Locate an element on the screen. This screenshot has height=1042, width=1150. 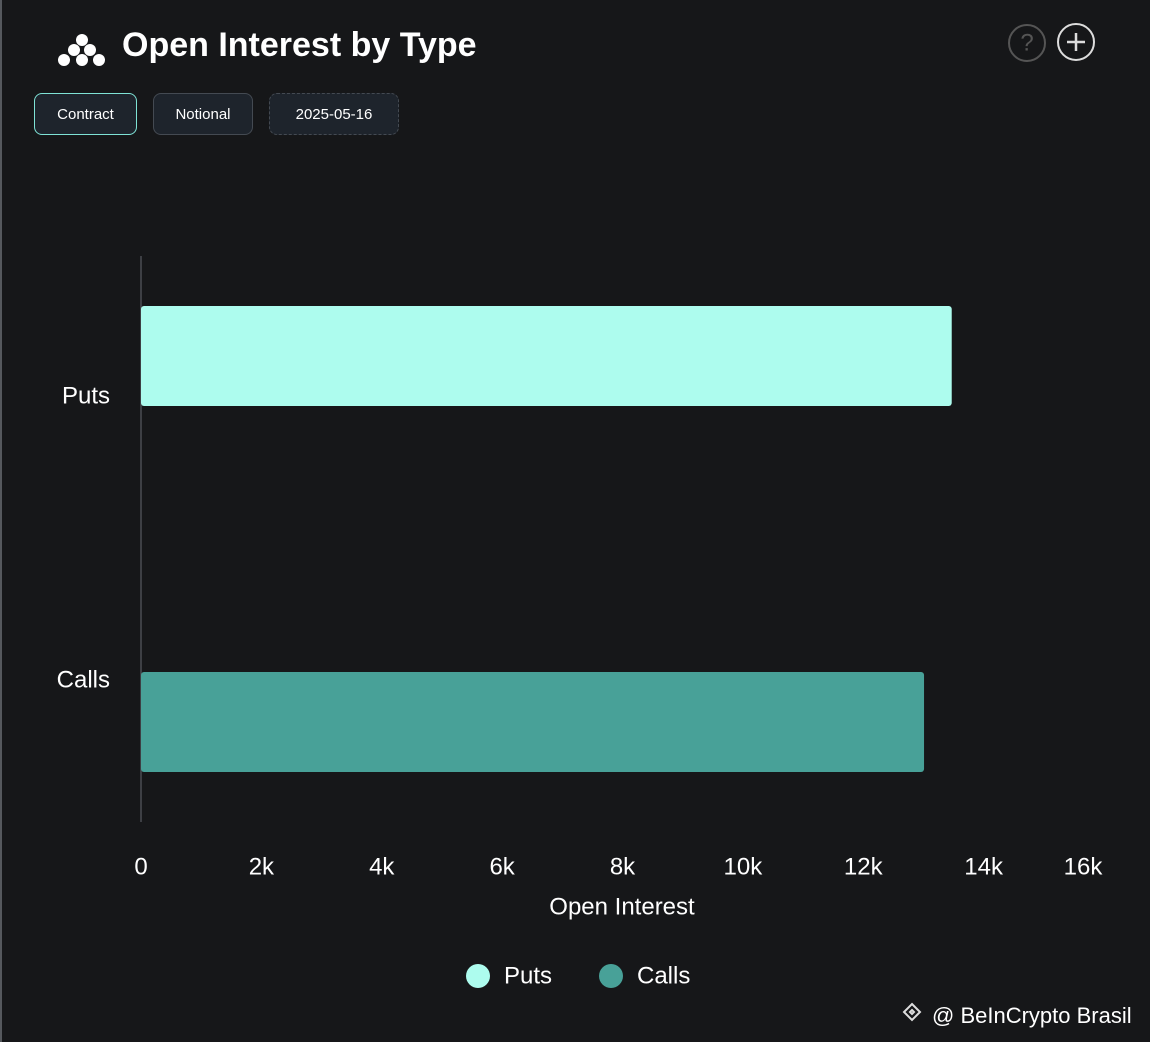
left-border is located at coordinates (1, 521).